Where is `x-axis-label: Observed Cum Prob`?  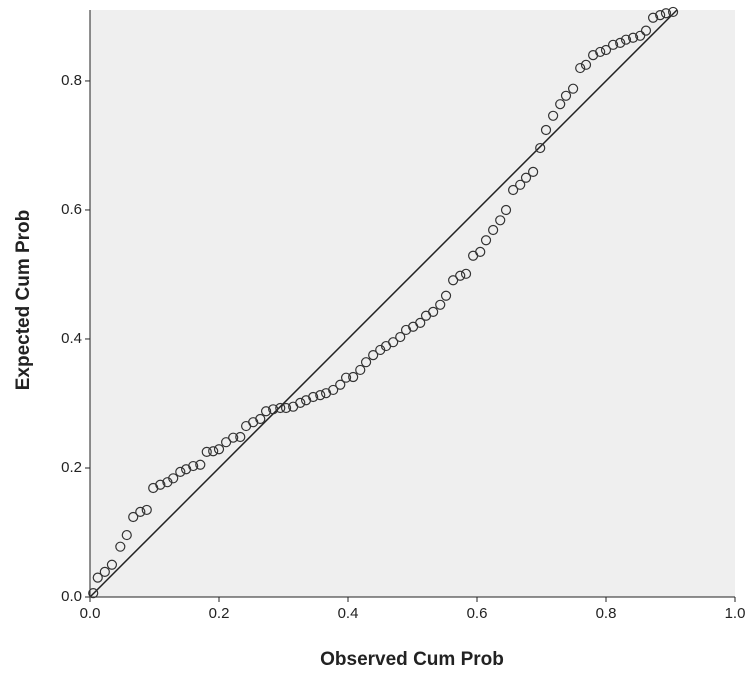
x-axis-label: Observed Cum Prob is located at coordinates (412, 659).